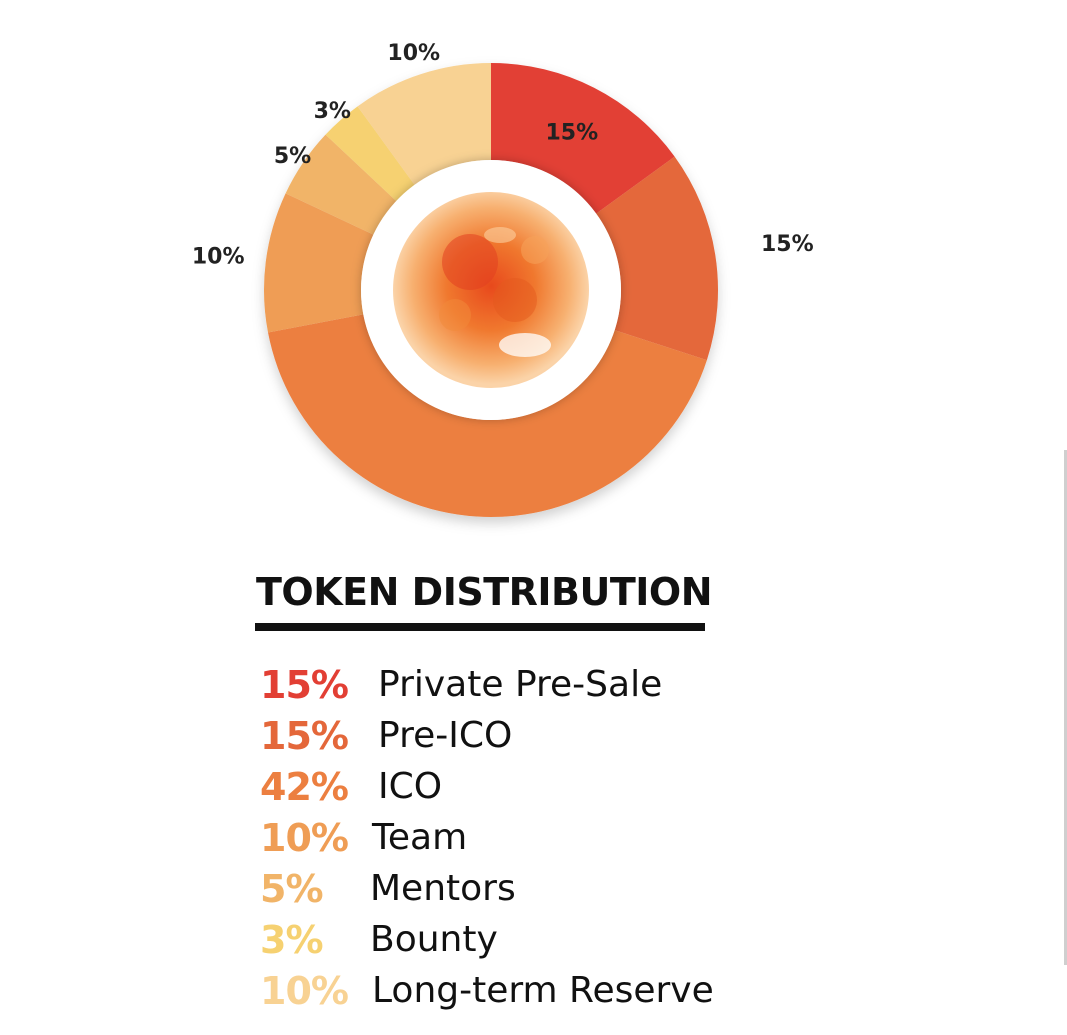 This screenshot has width=1067, height=1035. What do you see at coordinates (1065, 707) in the screenshot?
I see `scrollbar-edge` at bounding box center [1065, 707].